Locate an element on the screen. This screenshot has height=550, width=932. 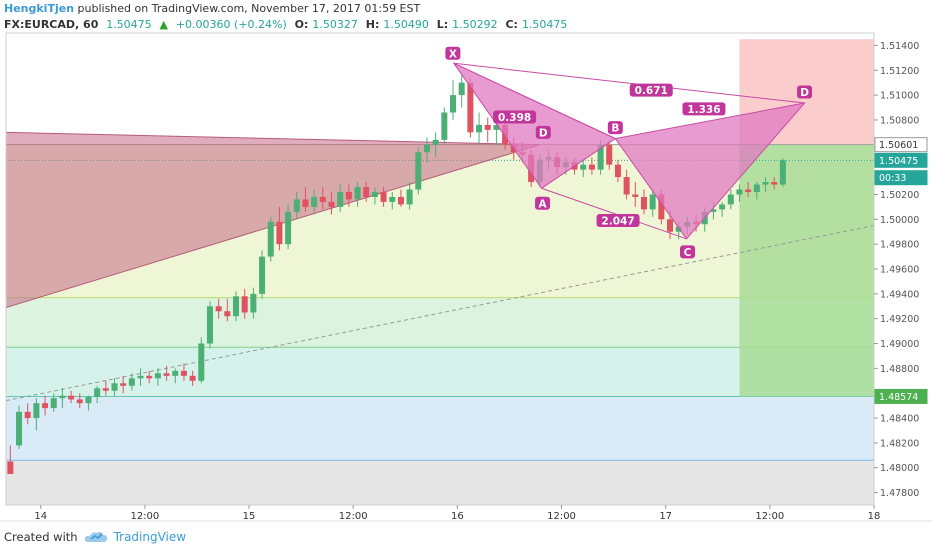
low-value: 1.50292 is located at coordinates (475, 24).